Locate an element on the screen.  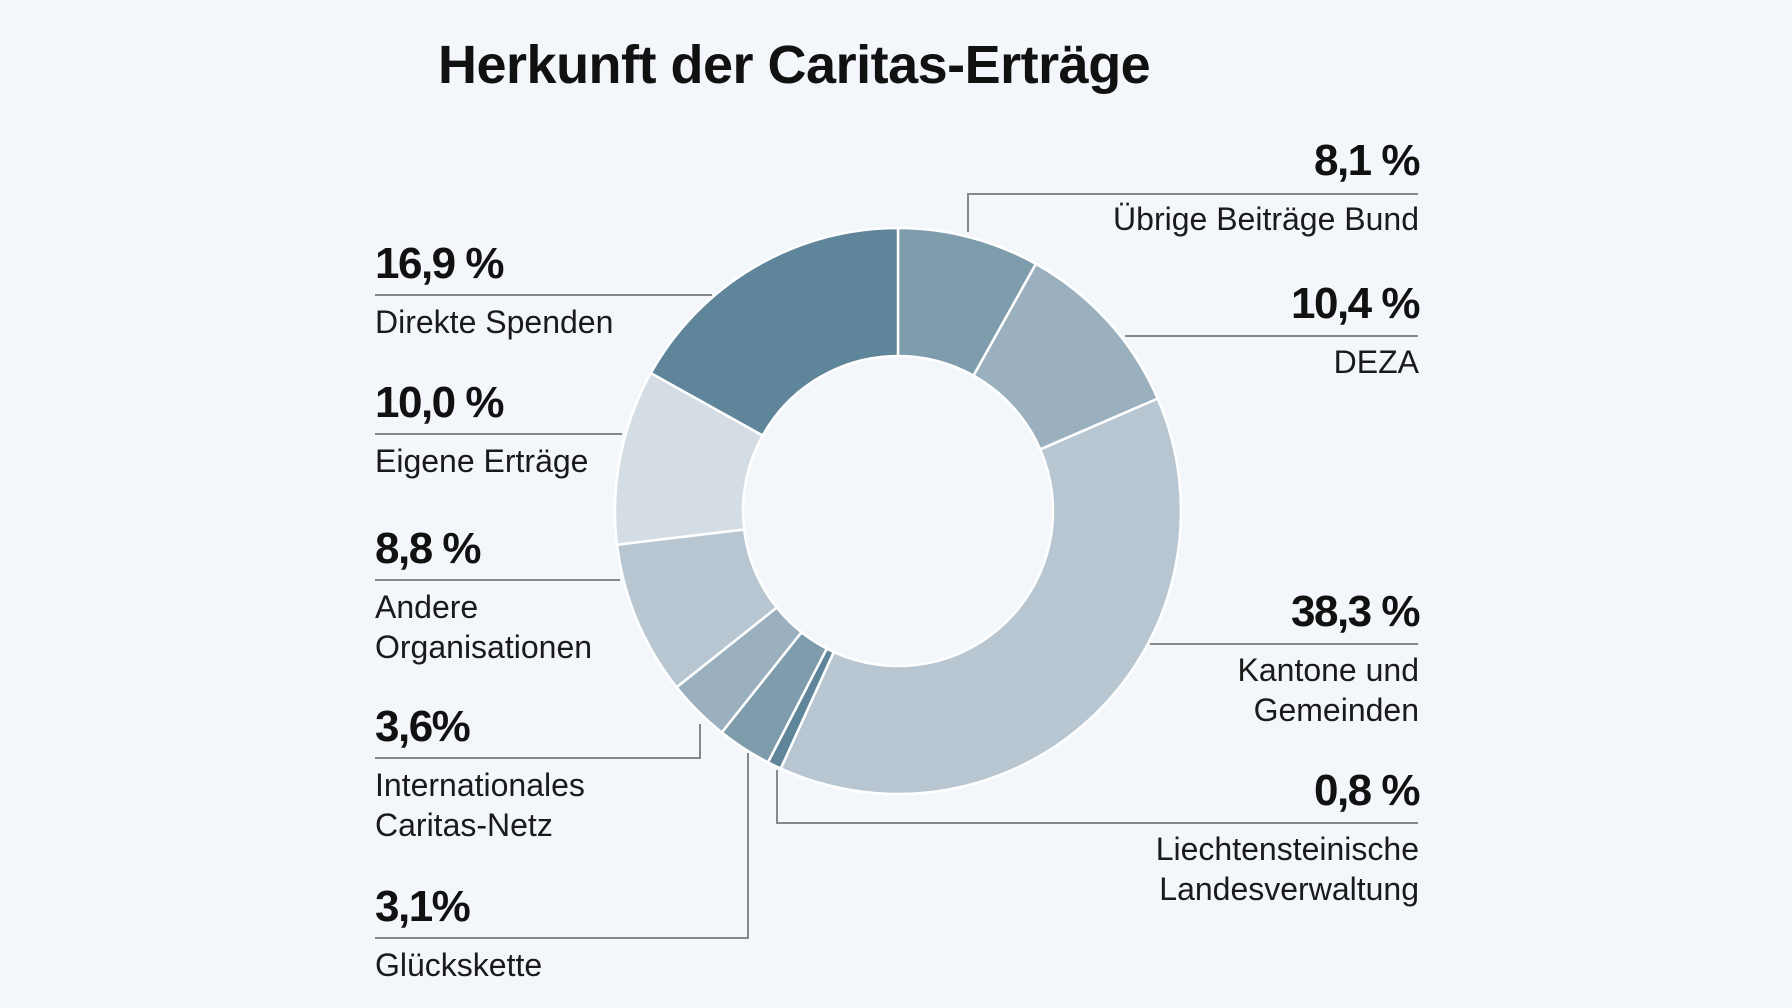
label-value: 3,6% is located at coordinates (423, 726).